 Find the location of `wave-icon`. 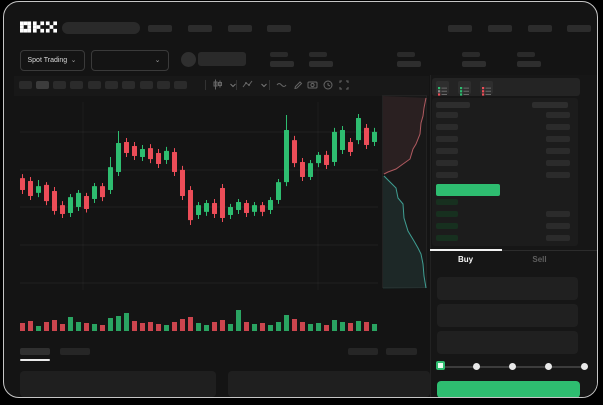

wave-icon is located at coordinates (282, 85).